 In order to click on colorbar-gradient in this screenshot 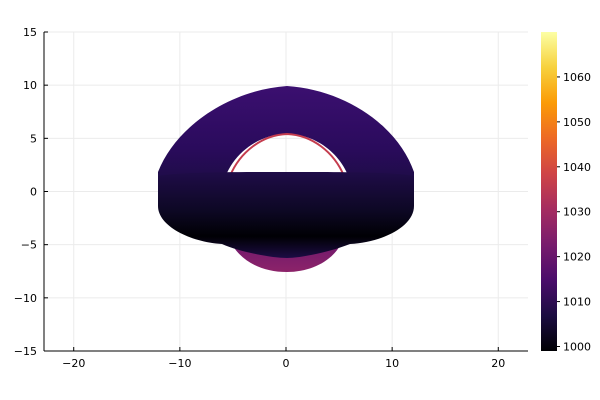, I will do `click(549, 191)`.